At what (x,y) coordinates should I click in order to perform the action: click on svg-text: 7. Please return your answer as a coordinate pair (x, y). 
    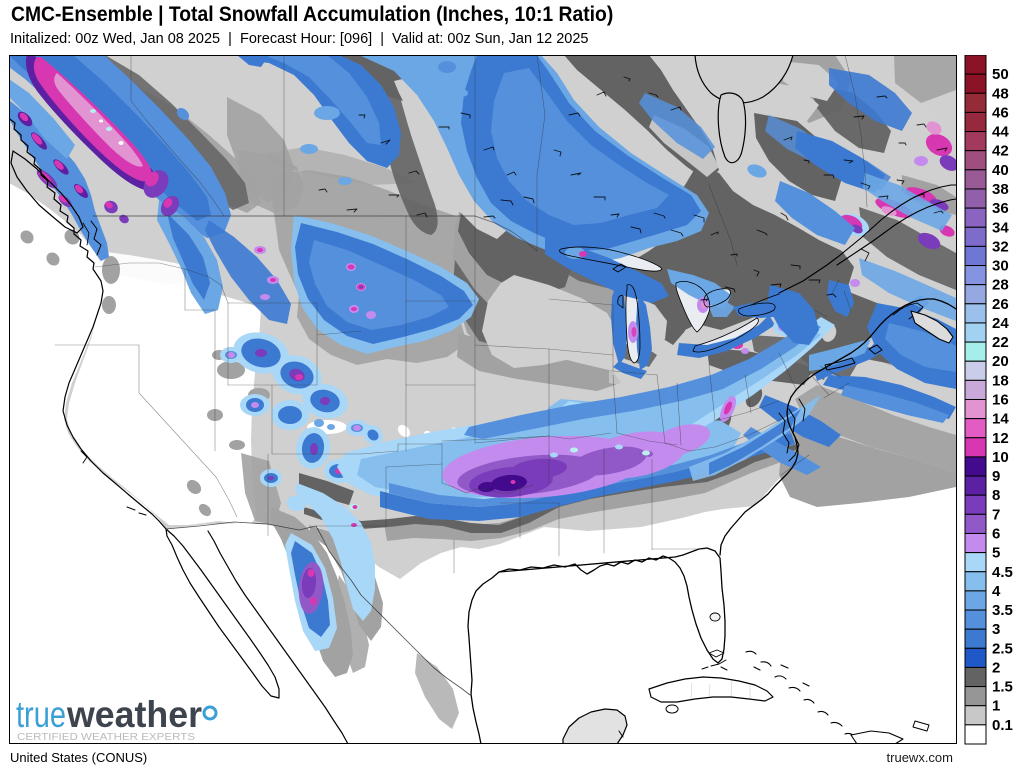
    Looking at the image, I should click on (996, 514).